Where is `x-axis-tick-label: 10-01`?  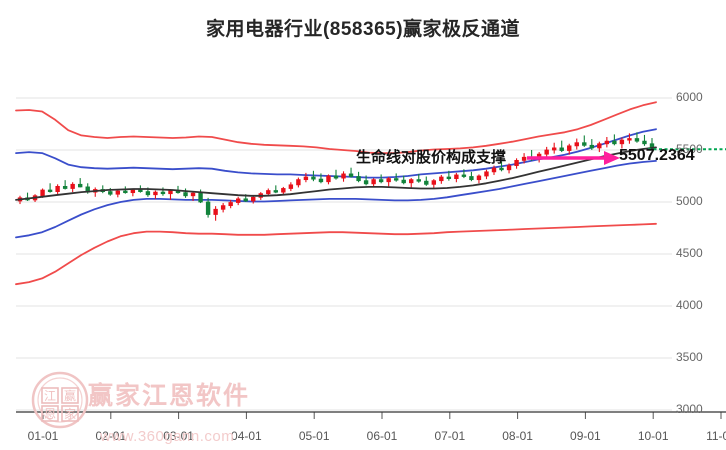 x-axis-tick-label: 10-01 is located at coordinates (653, 436).